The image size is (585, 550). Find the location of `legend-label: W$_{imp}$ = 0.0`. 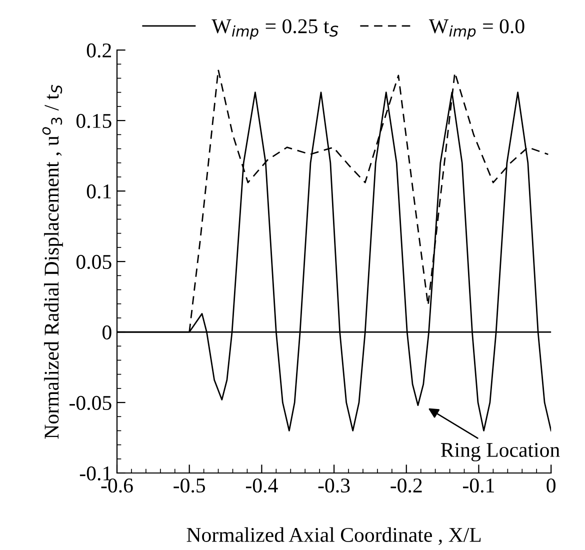

legend-label: W$_{imp}$ = 0.0 is located at coordinates (476, 29).